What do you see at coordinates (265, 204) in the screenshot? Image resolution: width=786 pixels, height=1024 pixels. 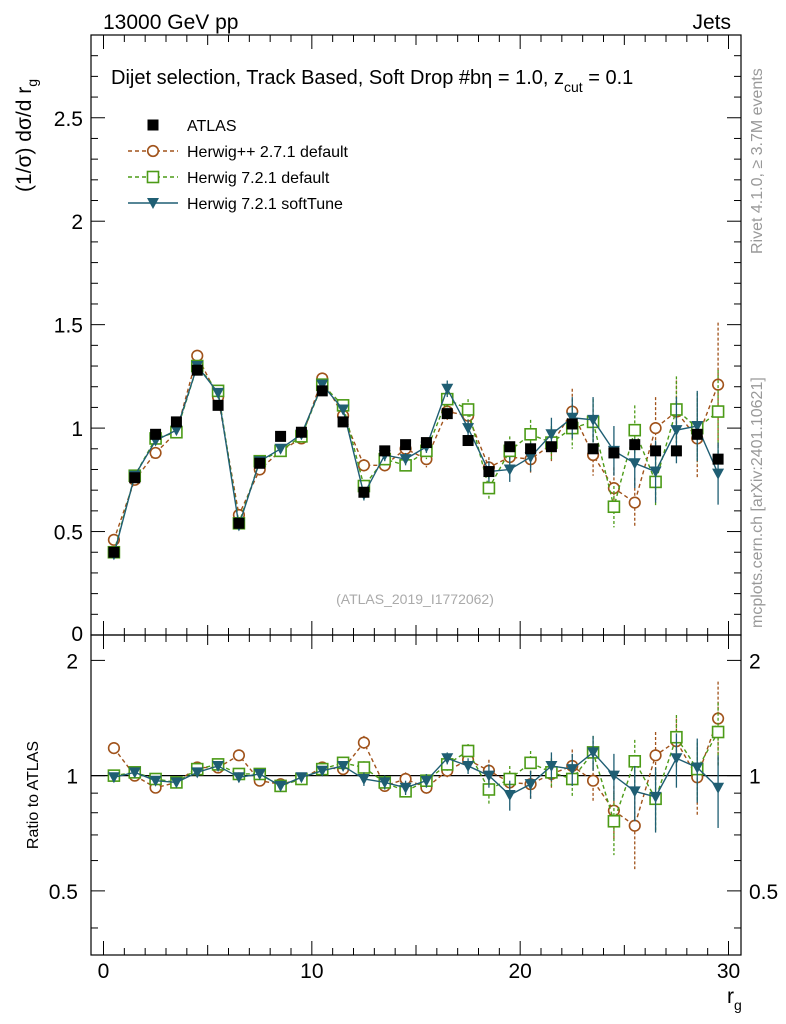 I see `legend-label-herwig7_soft: Herwig 7.2.1 softTune` at bounding box center [265, 204].